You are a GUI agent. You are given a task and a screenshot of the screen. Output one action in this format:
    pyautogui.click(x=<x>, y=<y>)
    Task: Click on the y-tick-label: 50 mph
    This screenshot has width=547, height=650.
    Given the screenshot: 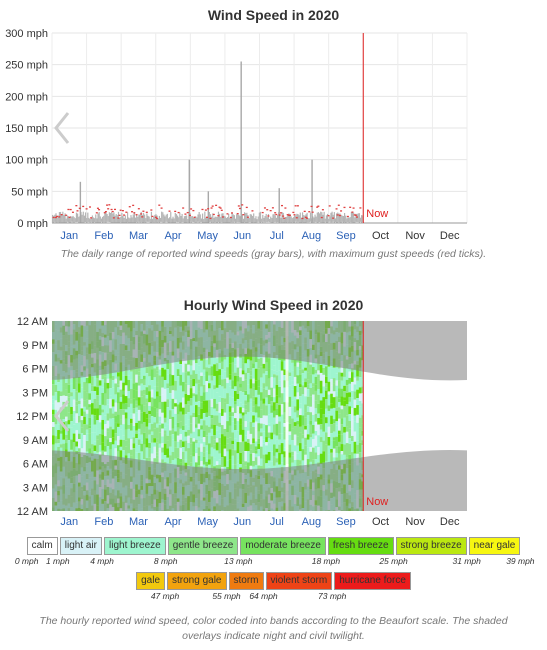 What is the action you would take?
    pyautogui.click(x=29, y=192)
    